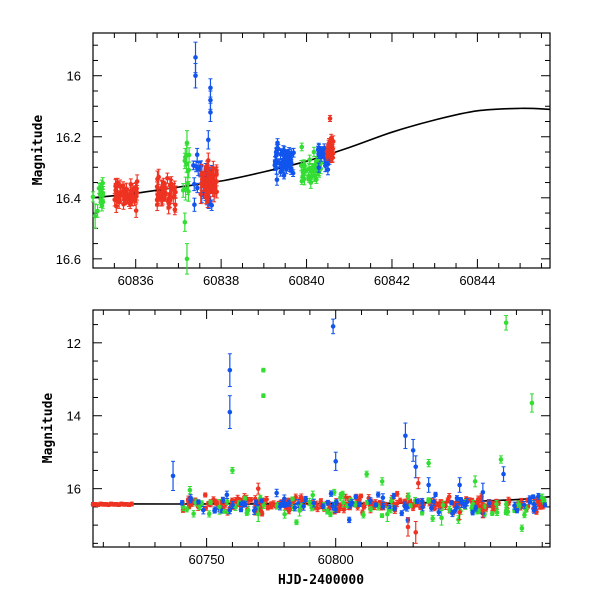  Describe the element at coordinates (321, 580) in the screenshot. I see `bottom-x-axis-label: HJD-2400000` at that location.